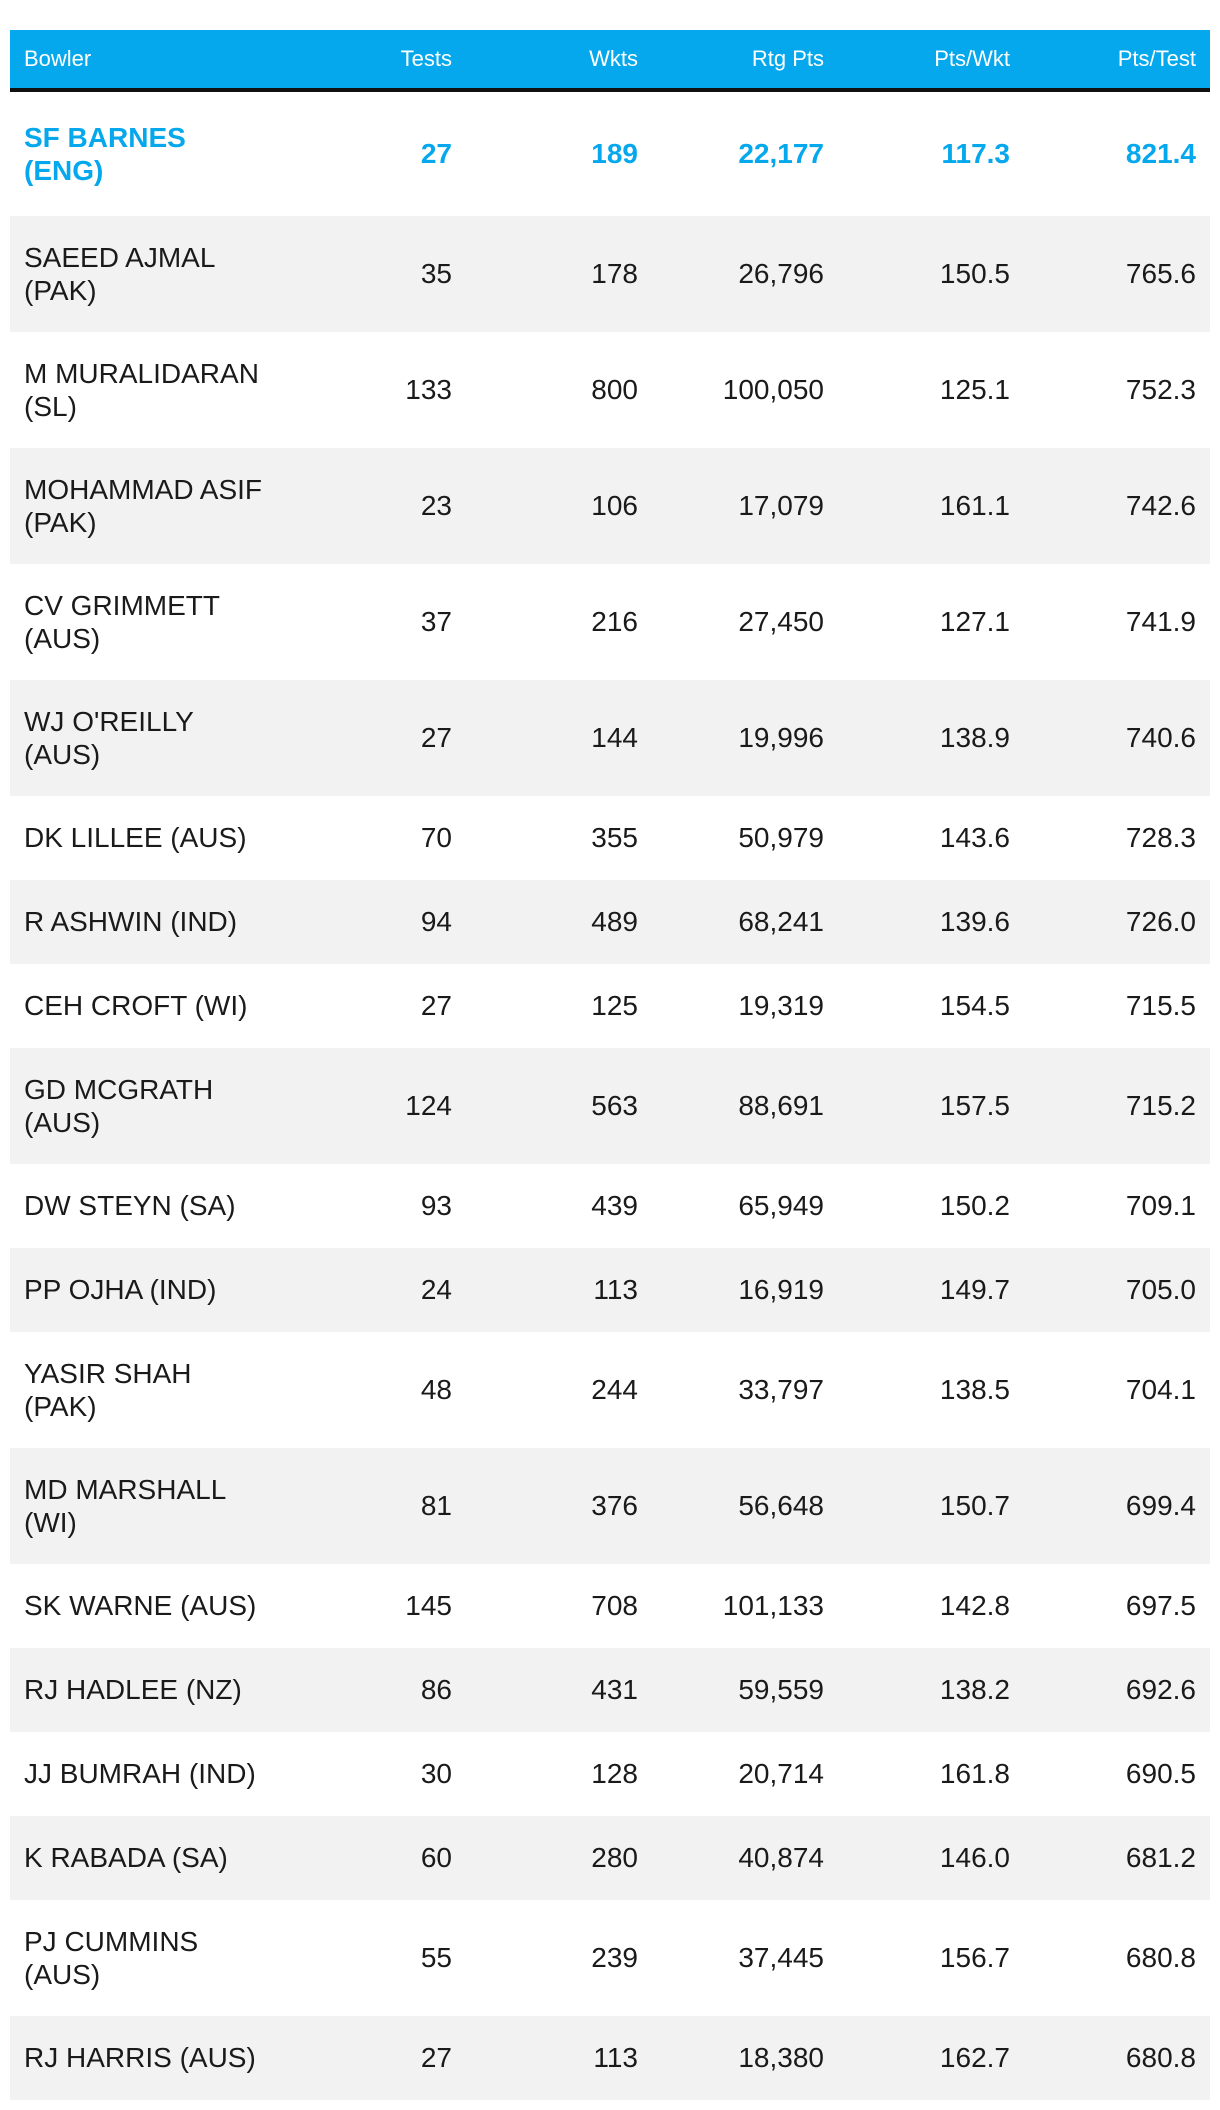 The width and height of the screenshot is (1220, 2110). What do you see at coordinates (781, 1774) in the screenshot?
I see `rtg-pts-cell: 20,714` at bounding box center [781, 1774].